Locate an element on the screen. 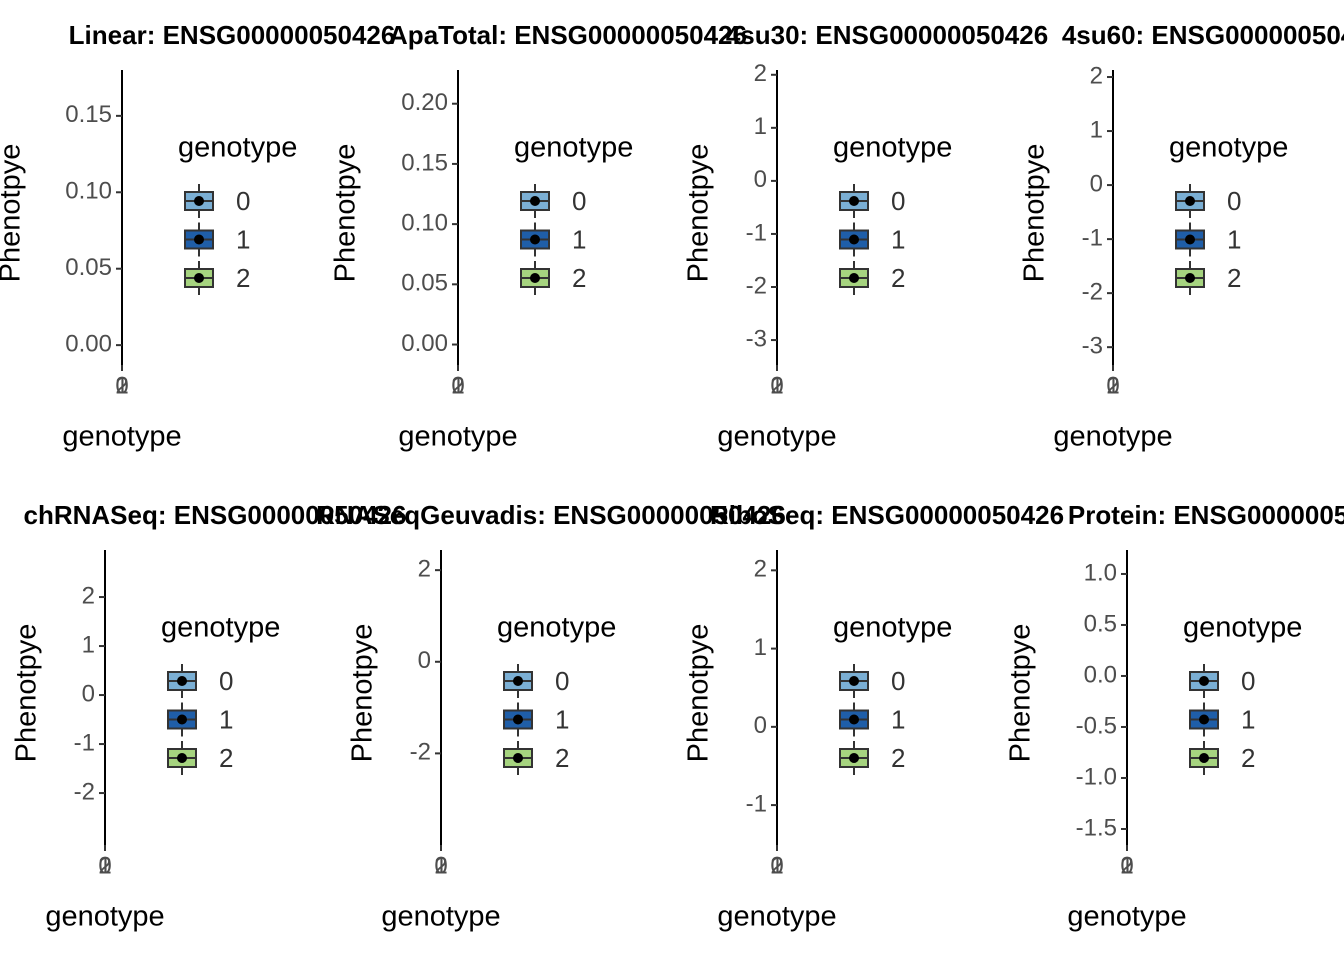 This screenshot has height=960, width=1344. chart-title: RNASeqGeuvadis: ENSG00000050426 is located at coordinates (551, 515).